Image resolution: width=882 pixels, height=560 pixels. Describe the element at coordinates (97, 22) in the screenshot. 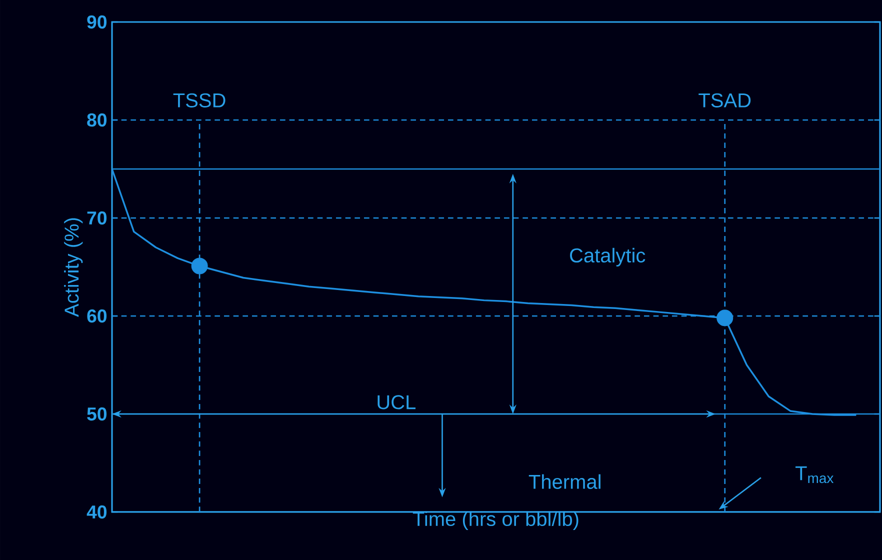

I see `y-tick-label: 90` at that location.